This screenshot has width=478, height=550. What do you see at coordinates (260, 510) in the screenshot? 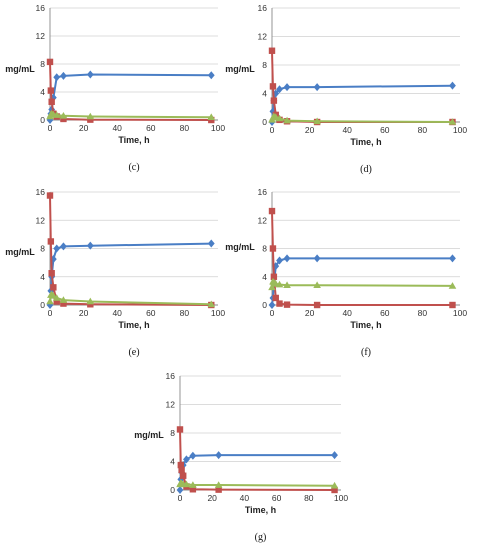
I see `x-axis-label: Time, h` at bounding box center [260, 510].